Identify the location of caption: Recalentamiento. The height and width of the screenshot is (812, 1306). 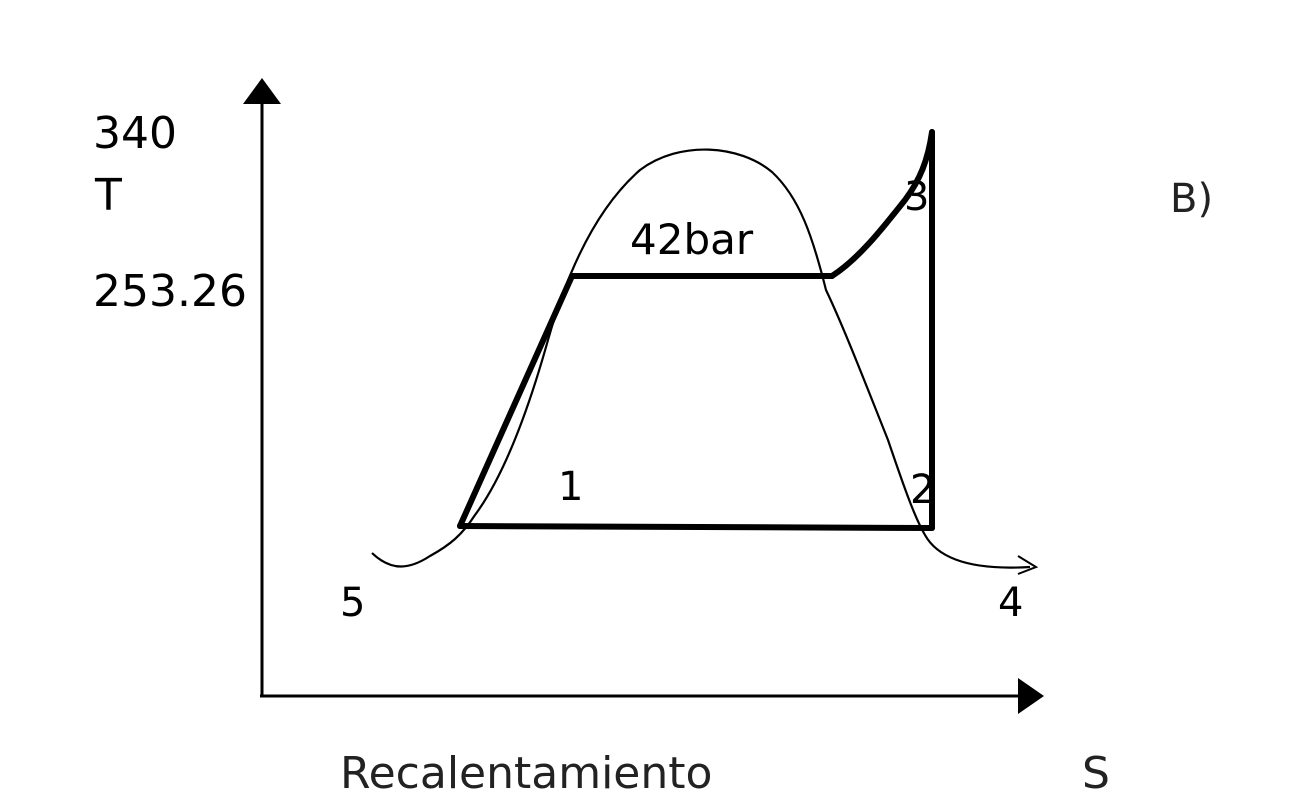
(526, 773).